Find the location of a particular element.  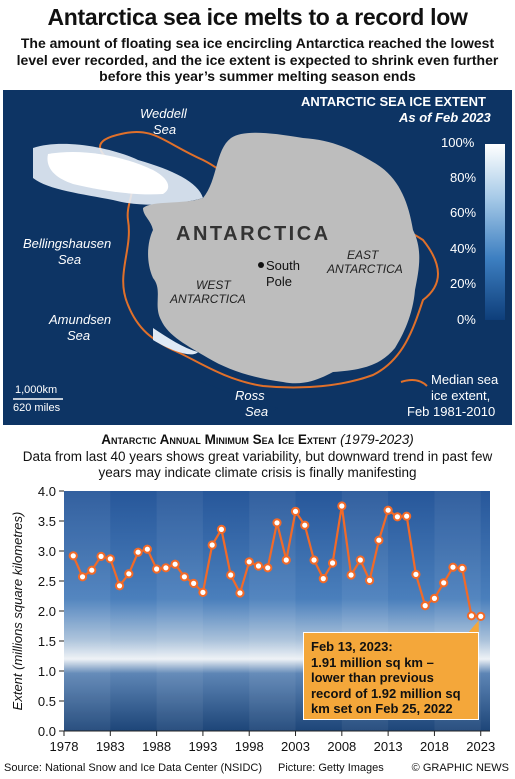

south-pole-label: Pole is located at coordinates (279, 281).